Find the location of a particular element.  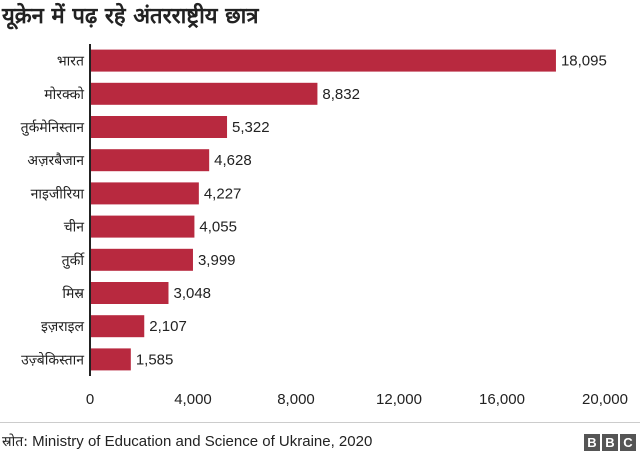

x-tick-label-1: 0 is located at coordinates (90, 399).